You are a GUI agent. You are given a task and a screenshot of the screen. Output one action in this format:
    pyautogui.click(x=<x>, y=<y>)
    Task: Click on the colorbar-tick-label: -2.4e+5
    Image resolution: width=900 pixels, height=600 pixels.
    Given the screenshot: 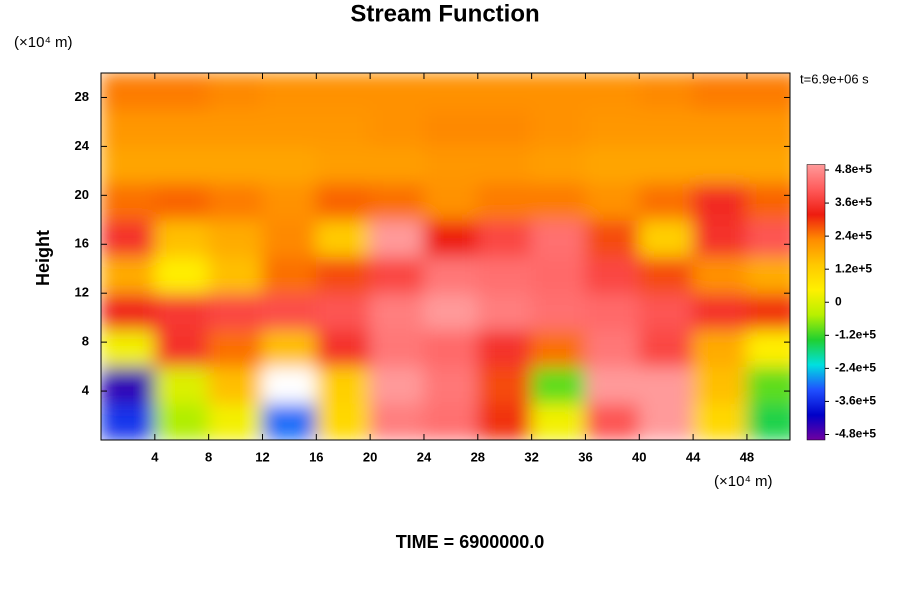 What is the action you would take?
    pyautogui.click(x=855, y=368)
    